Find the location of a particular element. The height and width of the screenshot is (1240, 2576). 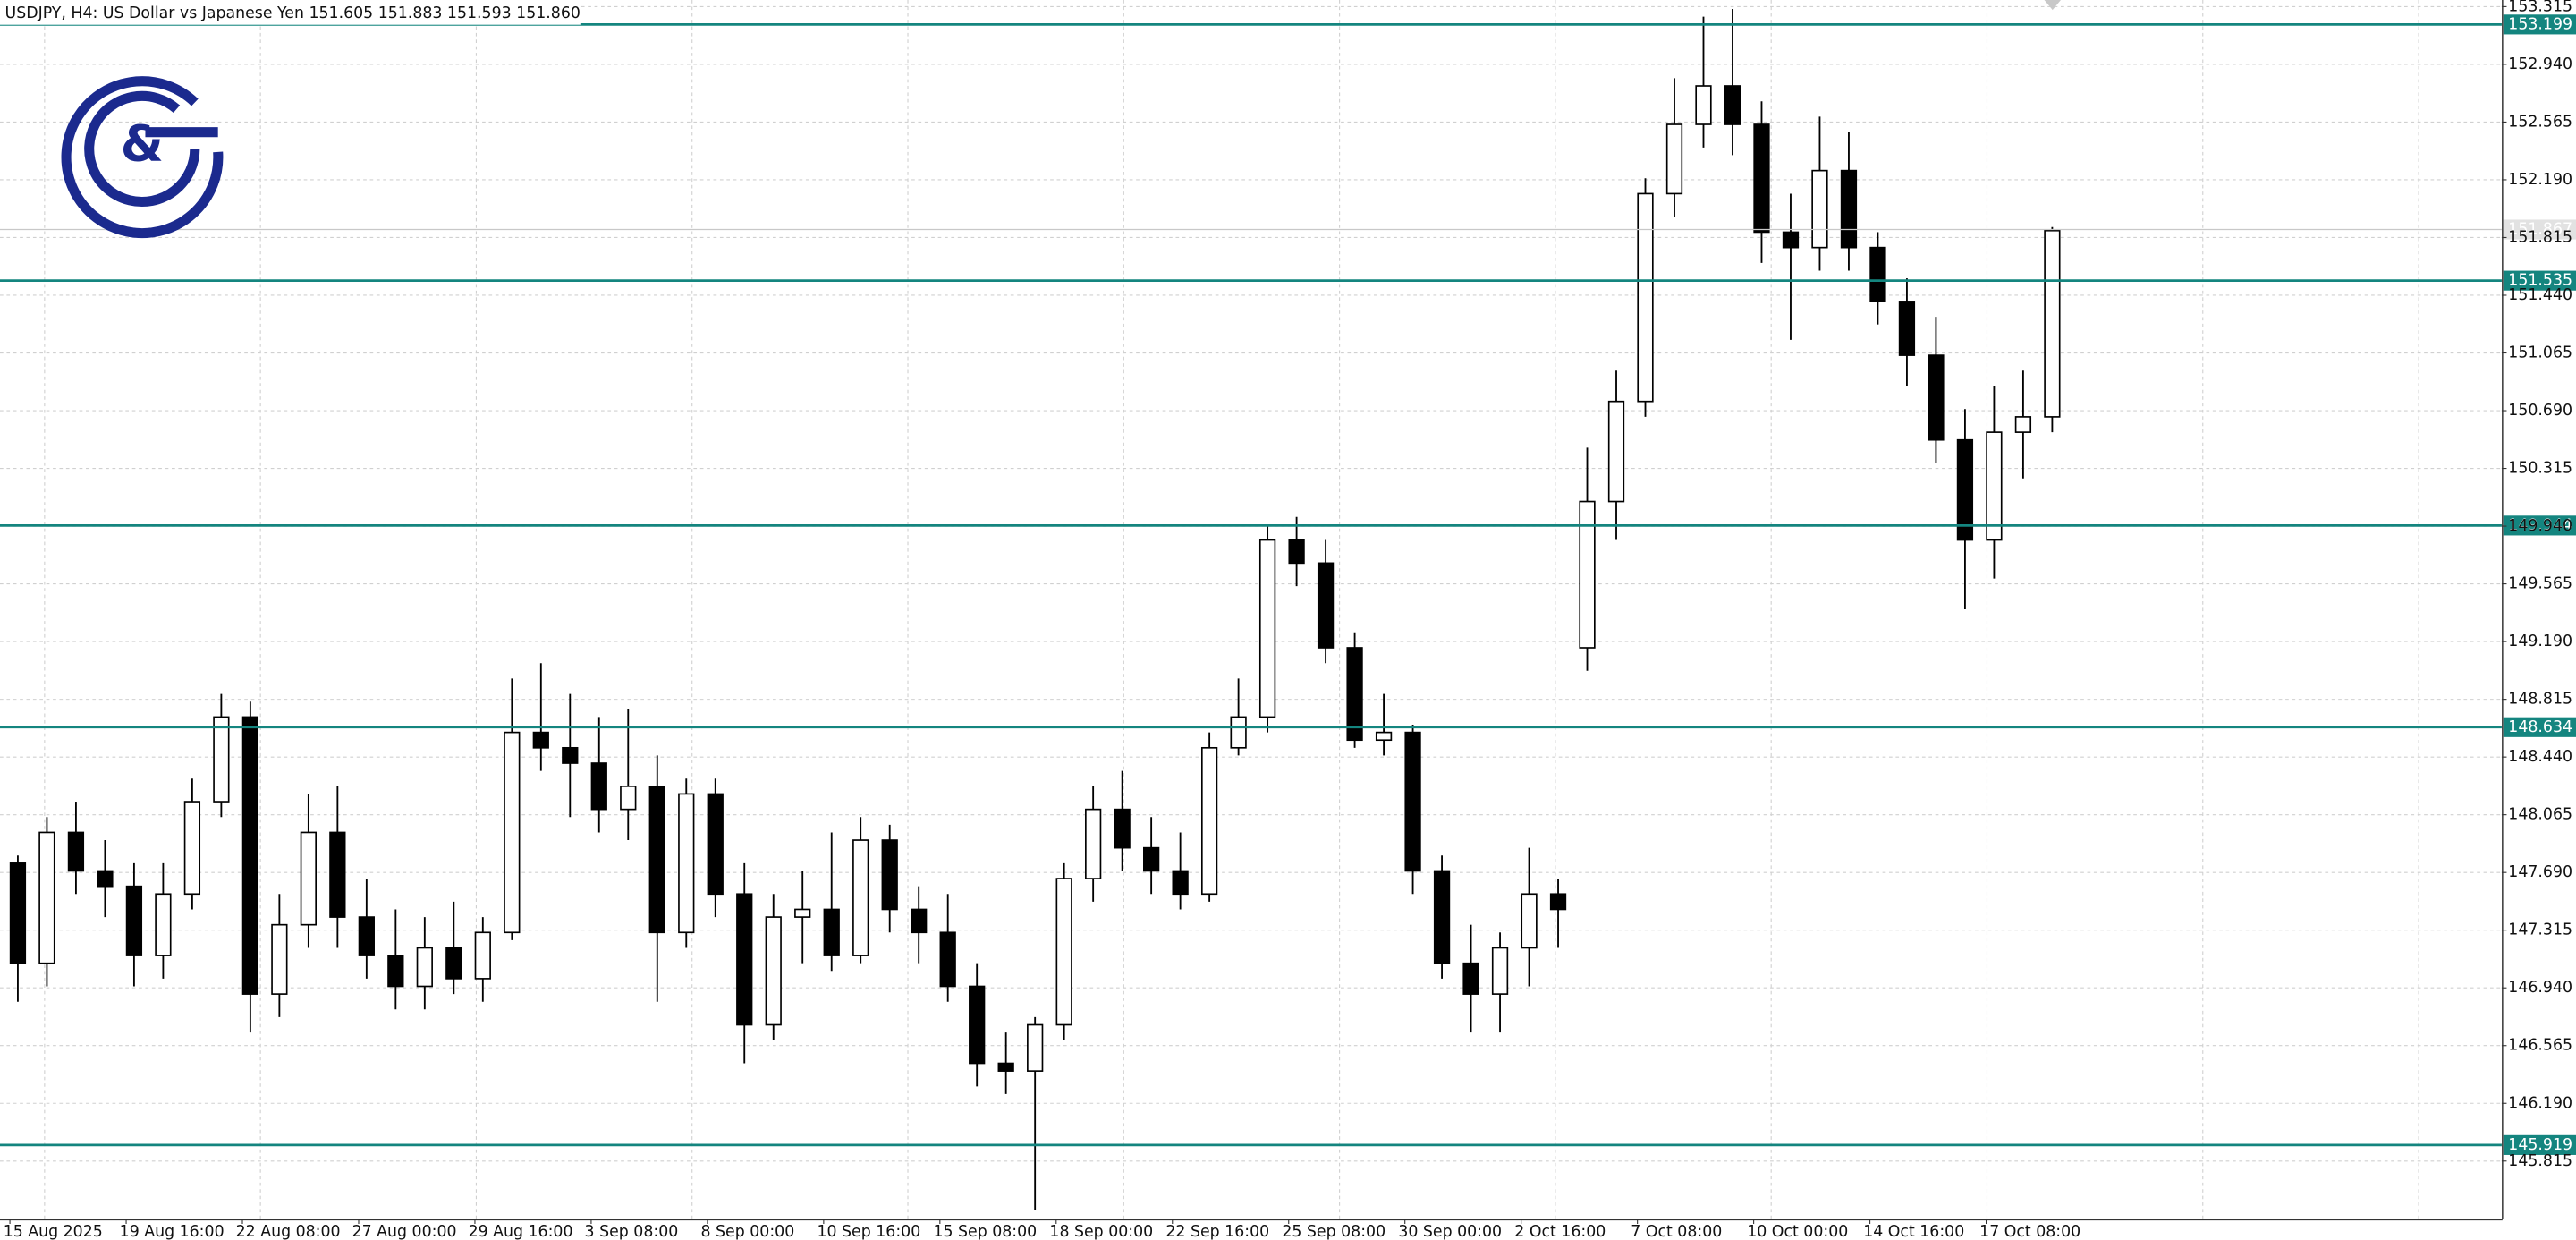

level-label: 148.634 is located at coordinates (2540, 727).